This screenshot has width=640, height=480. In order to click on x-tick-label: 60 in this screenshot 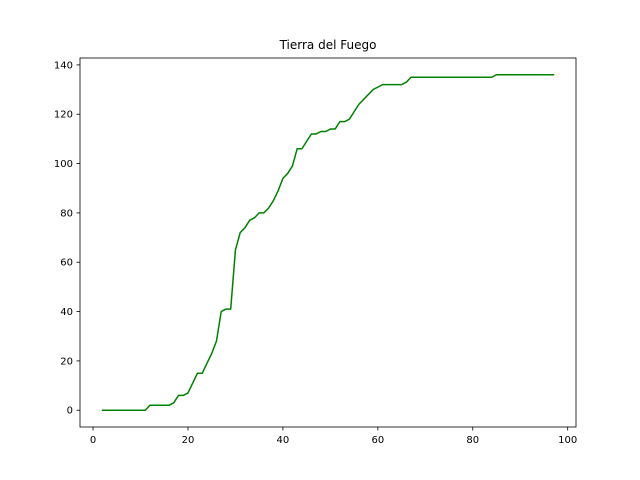, I will do `click(377, 440)`.